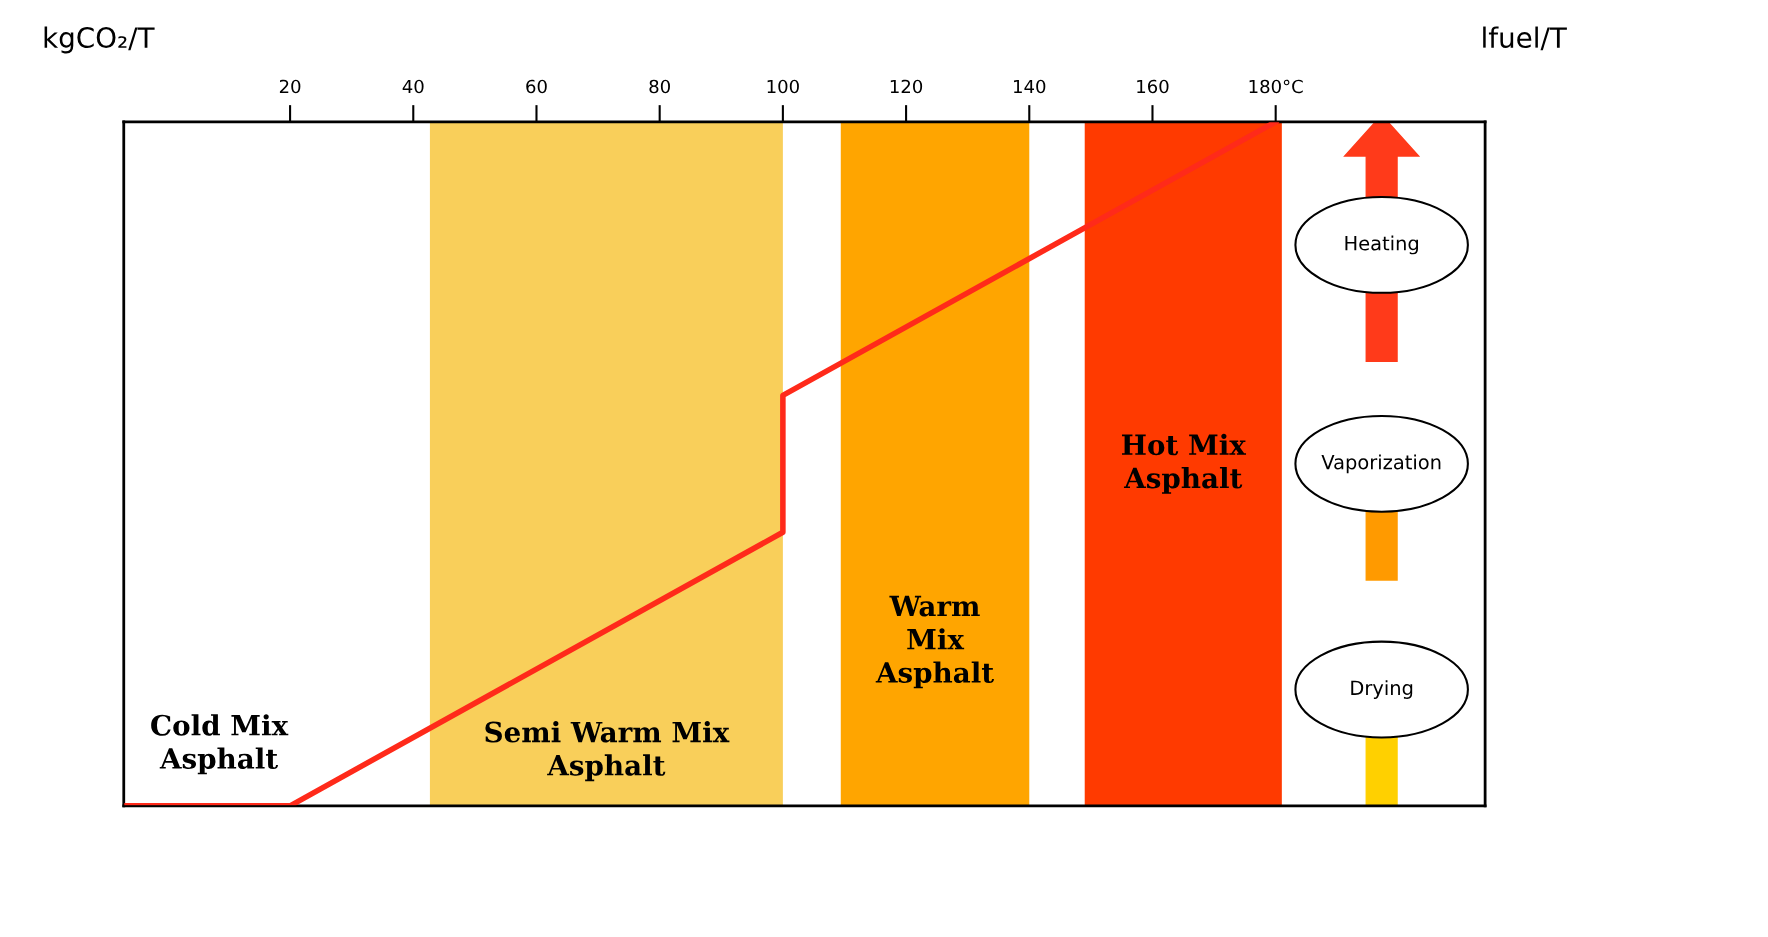 Image resolution: width=1768 pixels, height=937 pixels. What do you see at coordinates (99, 40) in the screenshot?
I see `y-axis-title: kgCO₂/T` at bounding box center [99, 40].